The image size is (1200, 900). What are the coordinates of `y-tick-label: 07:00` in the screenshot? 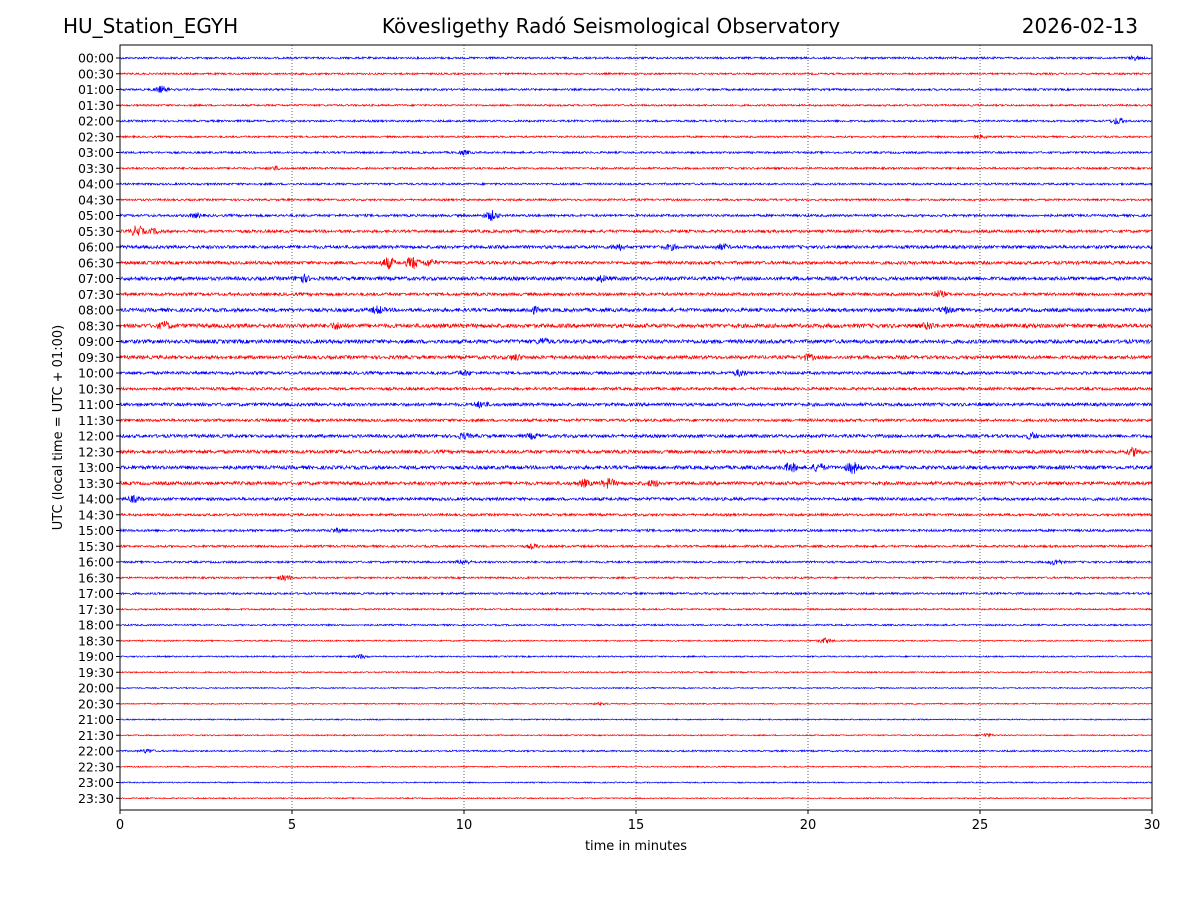 It's located at (96, 278).